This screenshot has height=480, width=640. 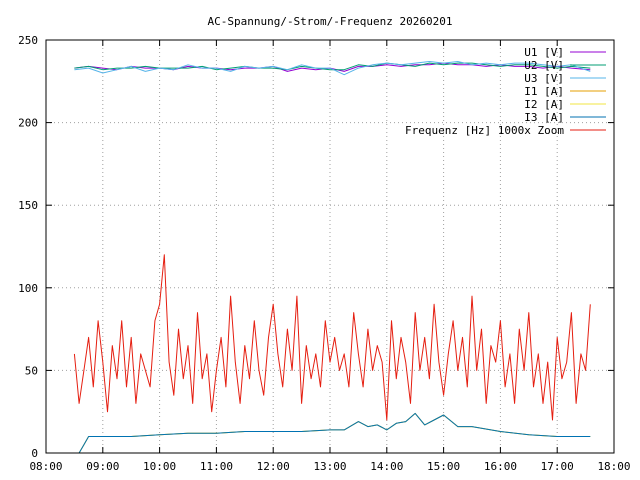 I want to click on x-tick-label: 10:00, so click(x=159, y=466).